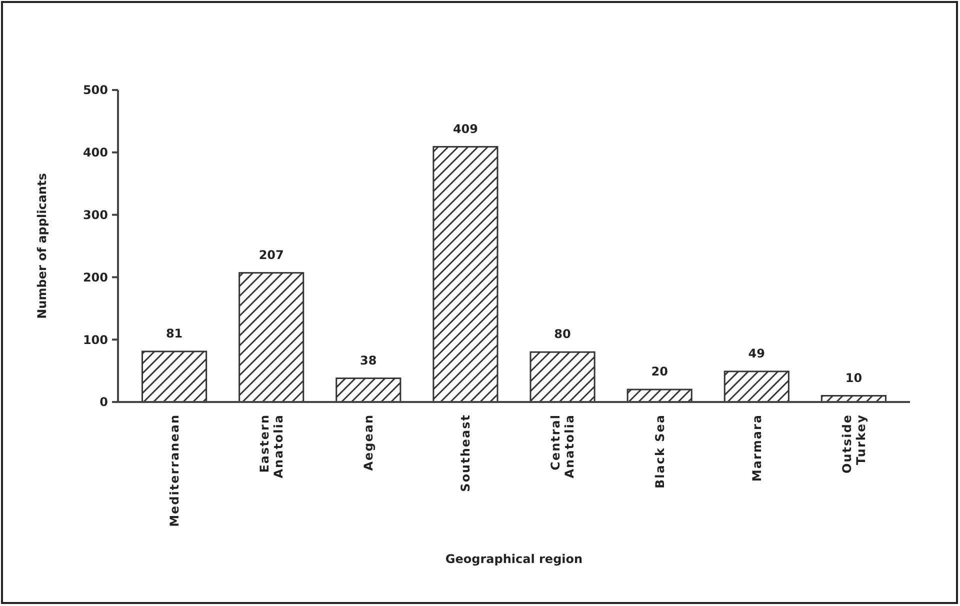  Describe the element at coordinates (465, 129) in the screenshot. I see `data-label: 409` at that location.